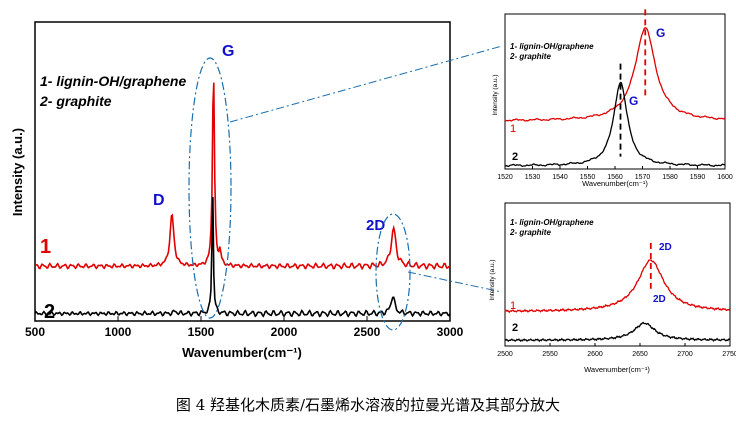 This screenshot has width=736, height=433. What do you see at coordinates (113, 81) in the screenshot?
I see `main-legend-entry-1: 1- lignin-OH/graphene` at bounding box center [113, 81].